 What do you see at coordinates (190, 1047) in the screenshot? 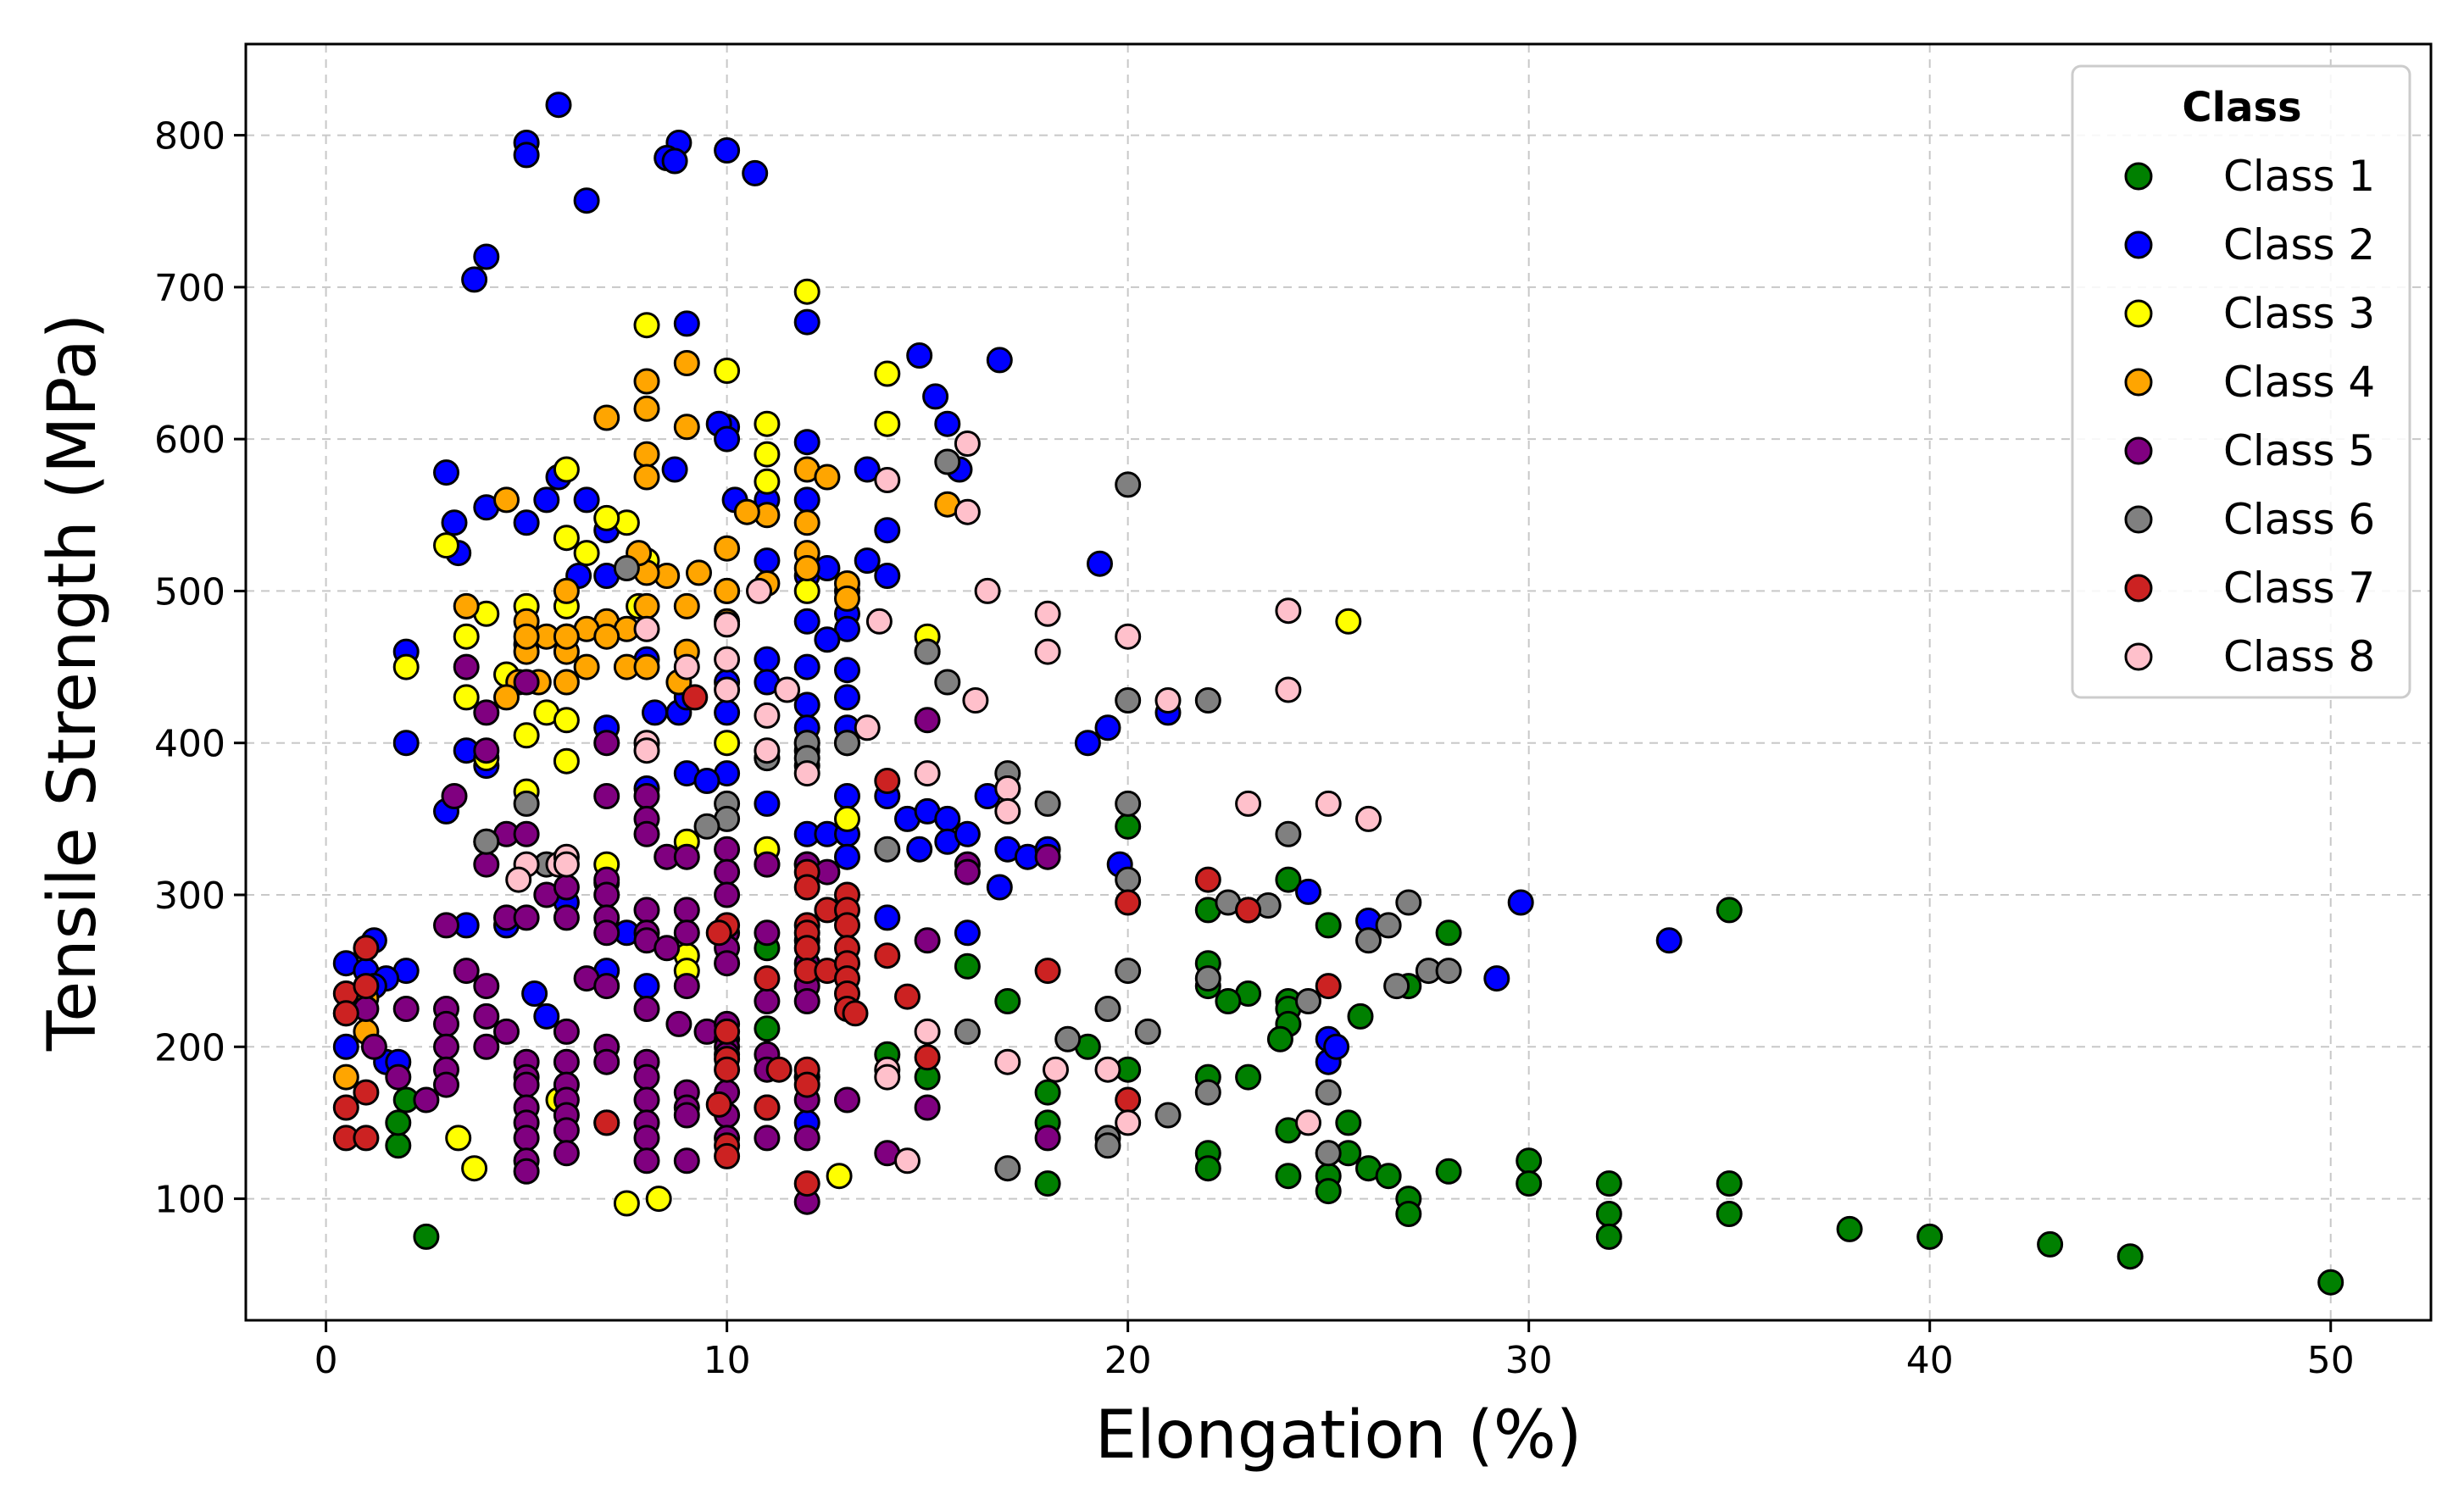
I see `y-tick-label: 200` at bounding box center [190, 1047].